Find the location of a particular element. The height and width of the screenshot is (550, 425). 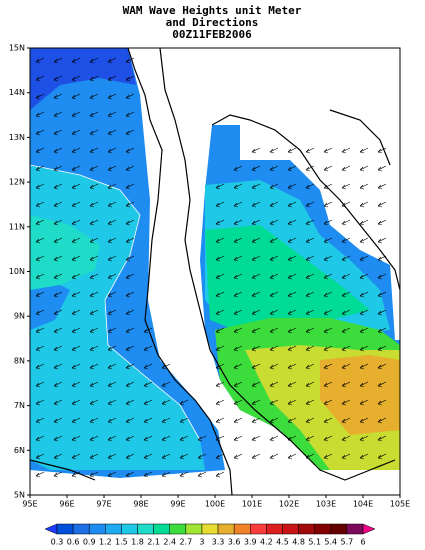

y-tick-label: 12N is located at coordinates (17, 182).